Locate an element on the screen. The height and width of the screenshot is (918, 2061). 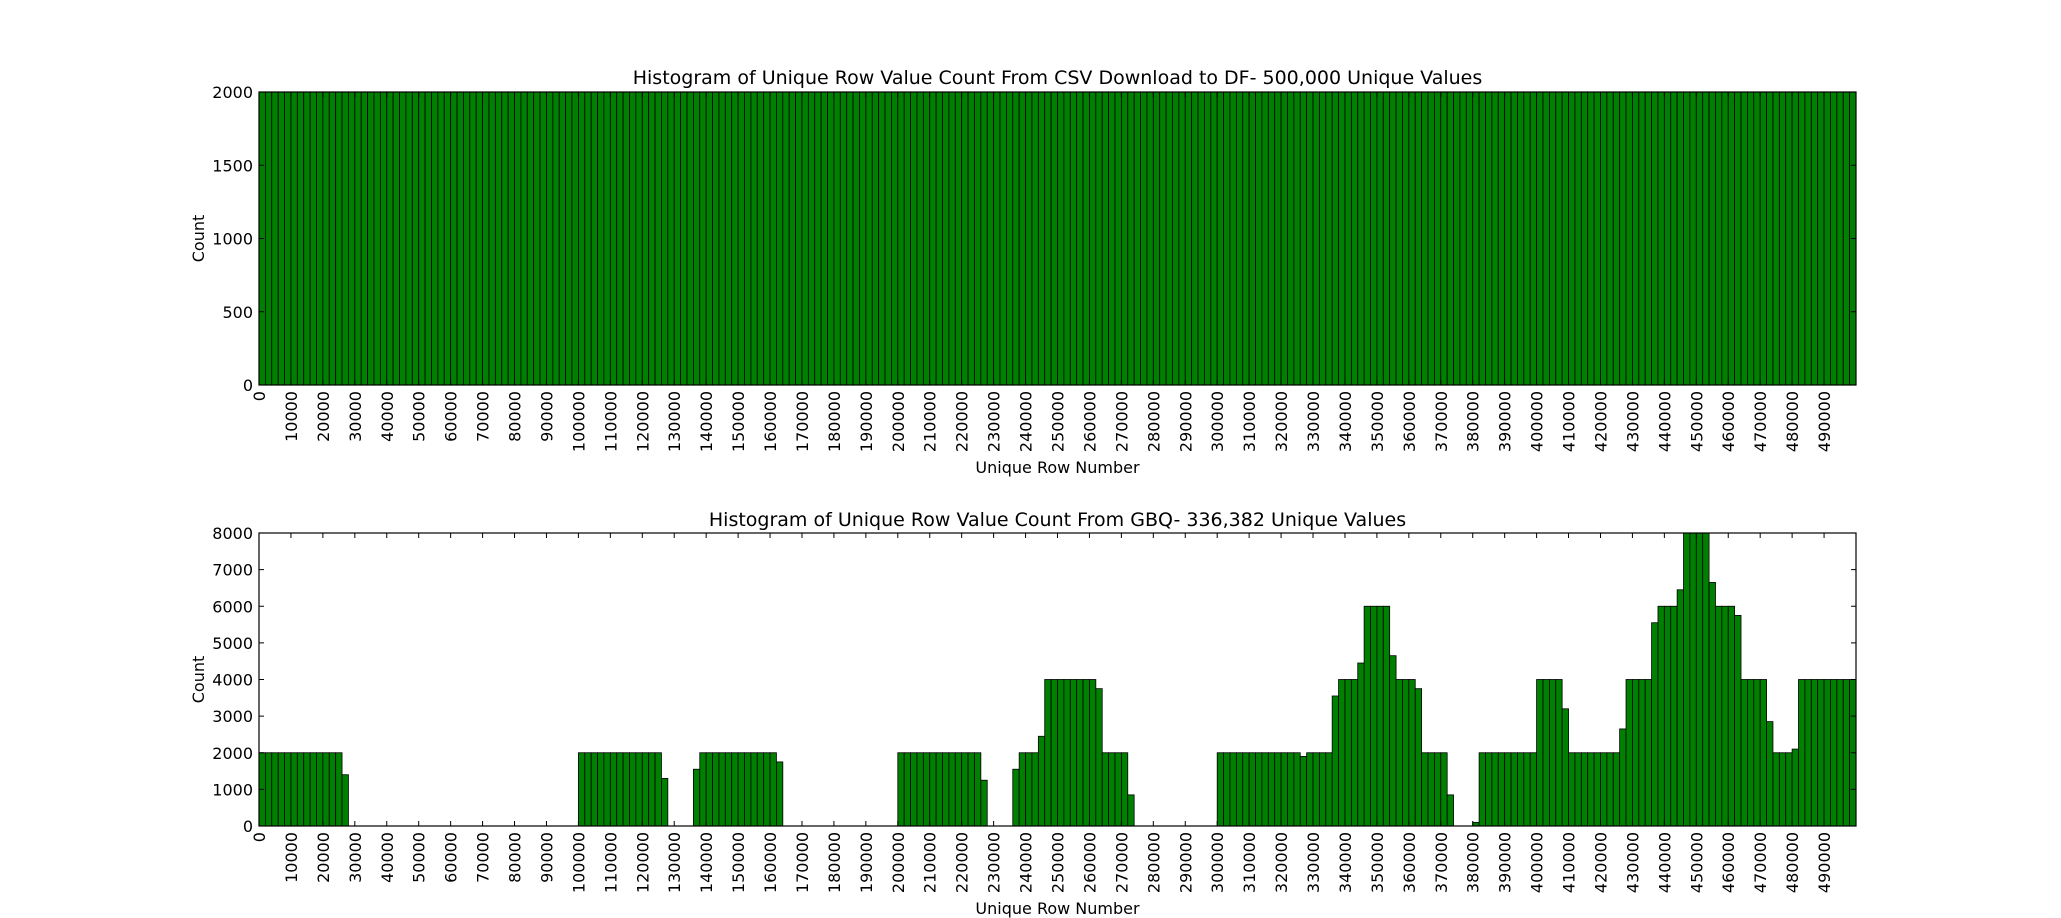
x-tick-label: 320000 is located at coordinates (1281, 421).